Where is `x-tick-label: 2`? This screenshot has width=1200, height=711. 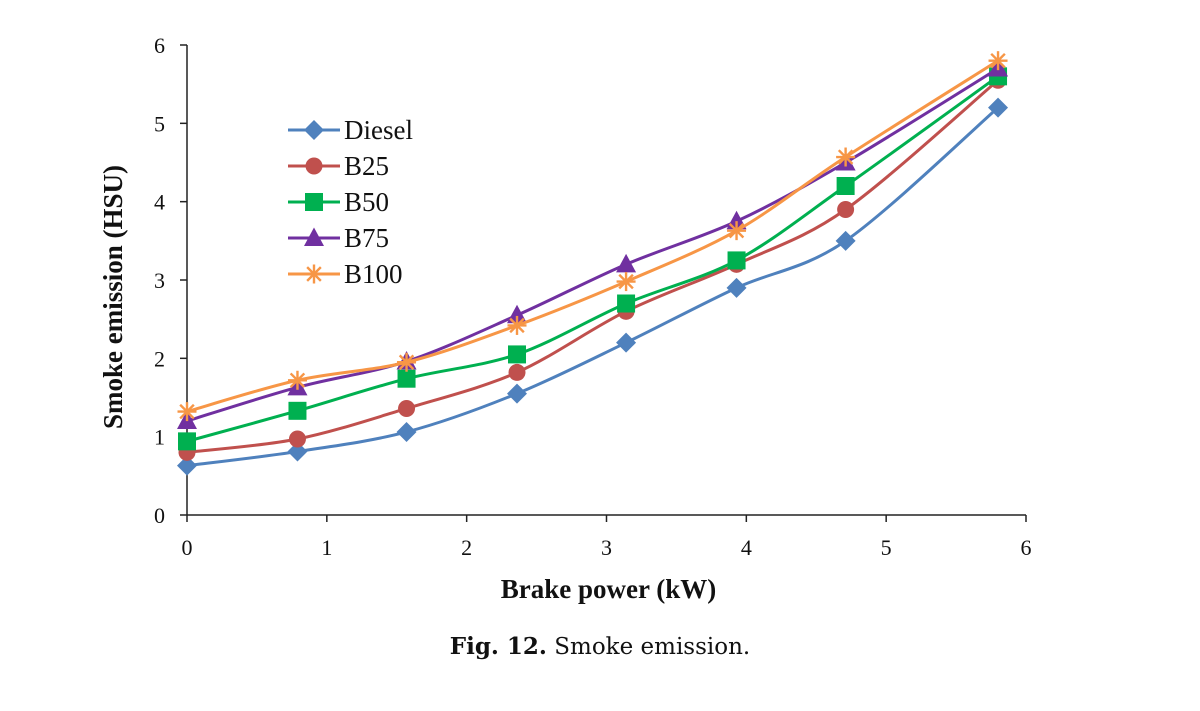
x-tick-label: 2 is located at coordinates (466, 547).